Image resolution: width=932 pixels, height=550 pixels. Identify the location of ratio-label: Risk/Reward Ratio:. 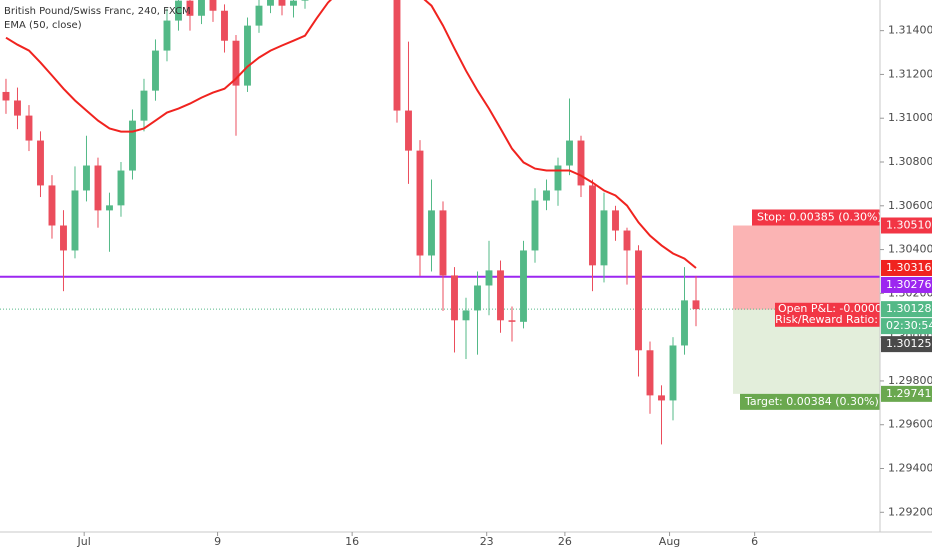
(826, 319).